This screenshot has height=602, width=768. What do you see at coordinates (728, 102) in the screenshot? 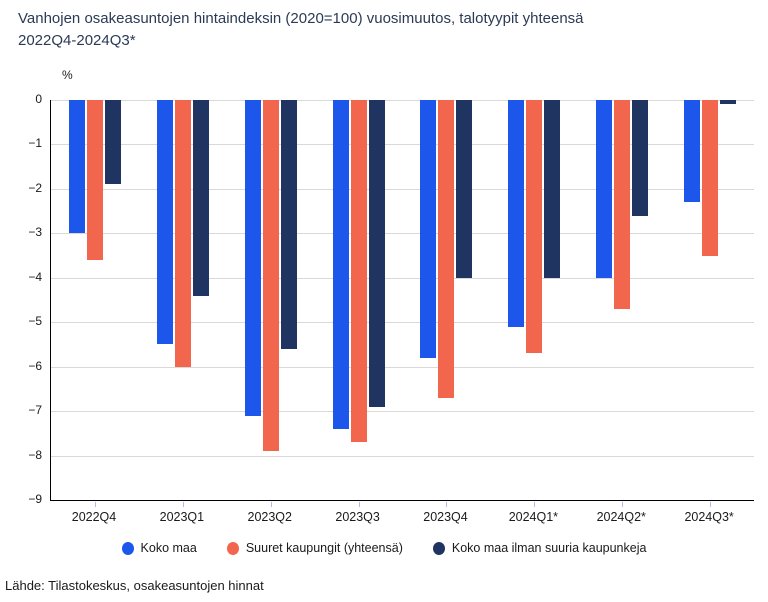
I see `bar-2024Q3*-series3` at bounding box center [728, 102].